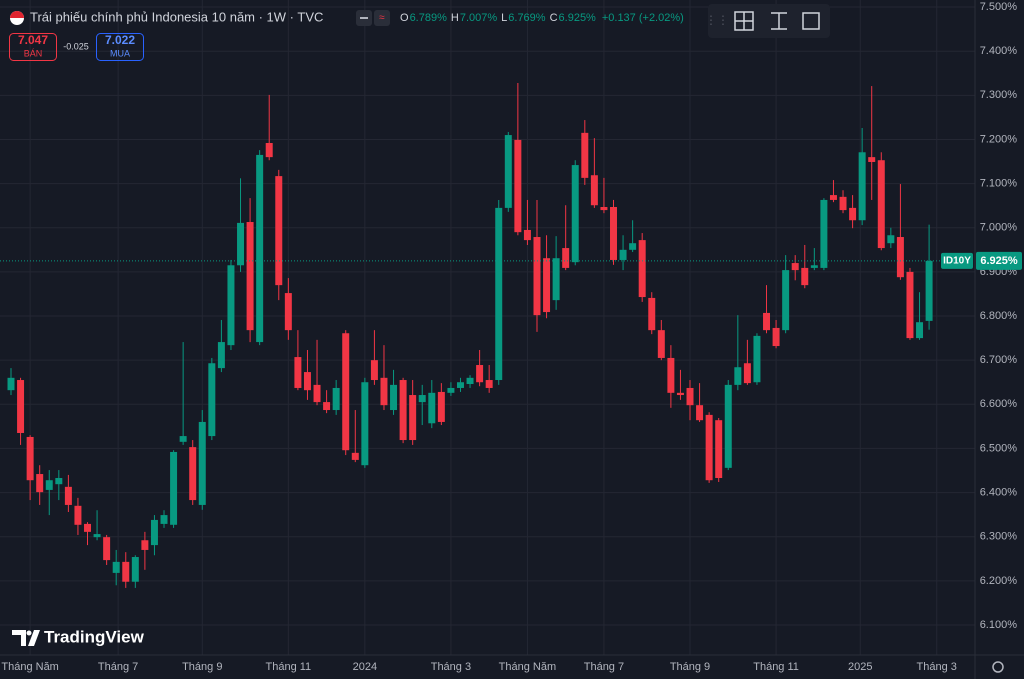 This screenshot has width=1024, height=679. What do you see at coordinates (999, 260) in the screenshot?
I see `price-badge` at bounding box center [999, 260].